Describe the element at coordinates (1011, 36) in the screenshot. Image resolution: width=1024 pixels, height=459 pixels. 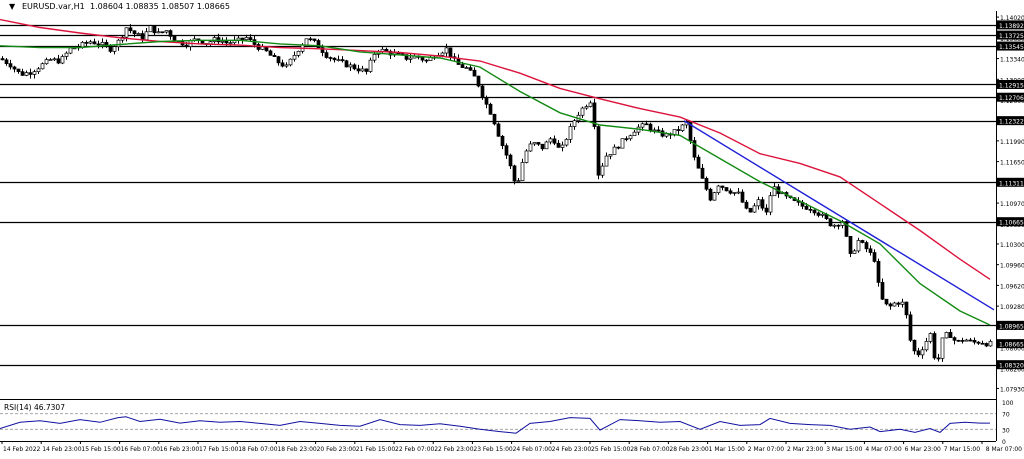
I see `level-tag-label: 1.13725` at that location.